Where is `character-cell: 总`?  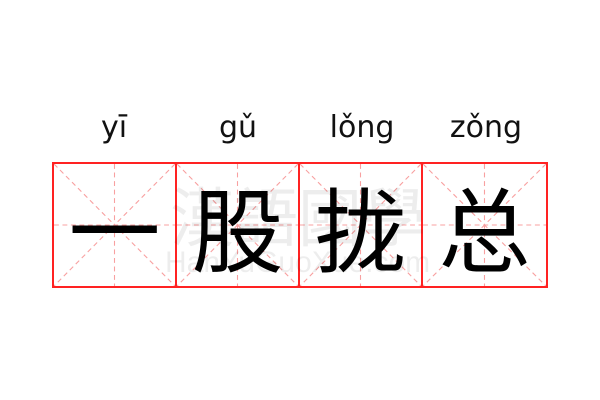
character-cell: 总 is located at coordinates (484, 225).